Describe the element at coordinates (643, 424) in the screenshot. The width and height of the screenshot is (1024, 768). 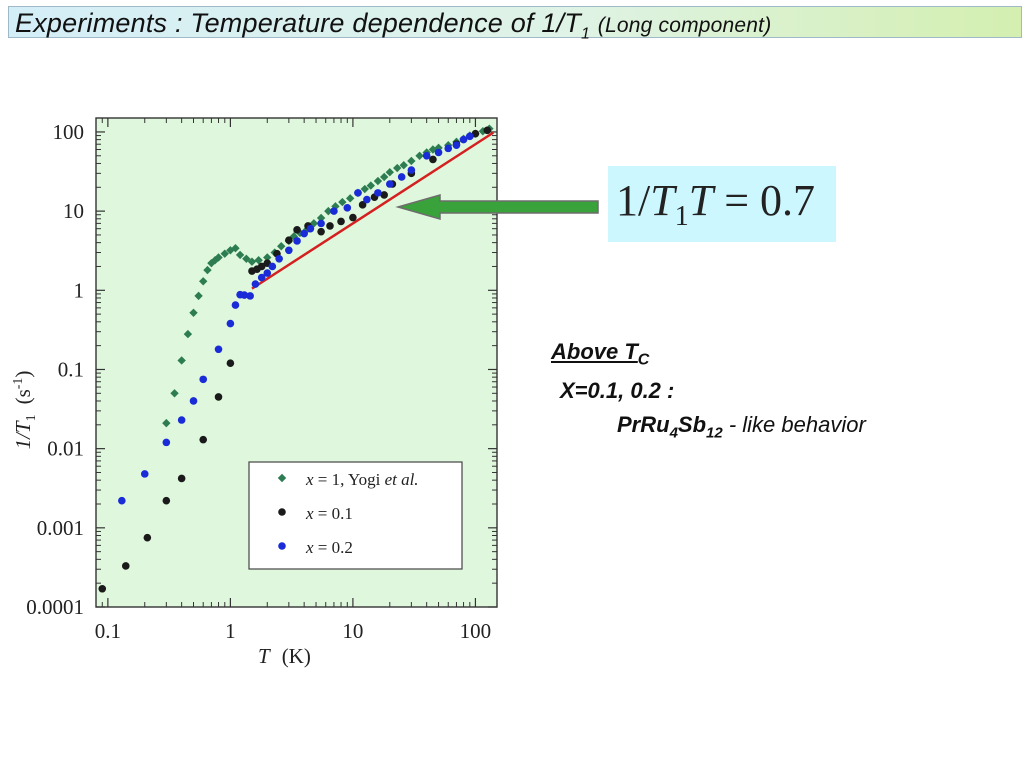
I see `compound-pr: PrRu` at that location.